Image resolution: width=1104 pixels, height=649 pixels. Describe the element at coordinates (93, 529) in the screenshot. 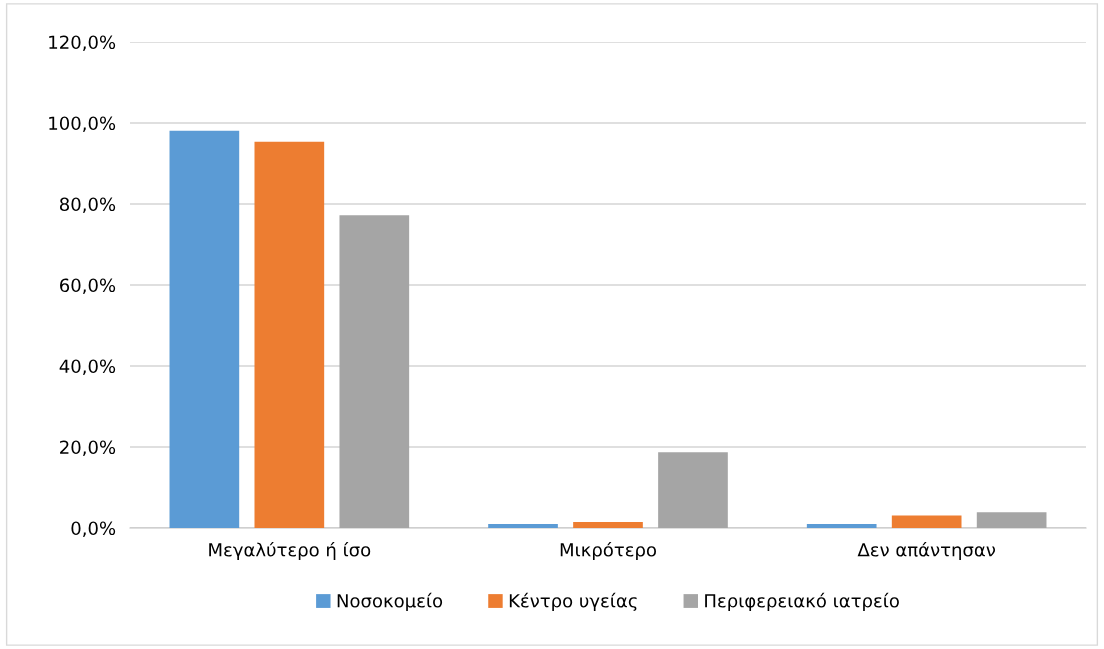

I see `y-tick-label: 0,0%` at that location.